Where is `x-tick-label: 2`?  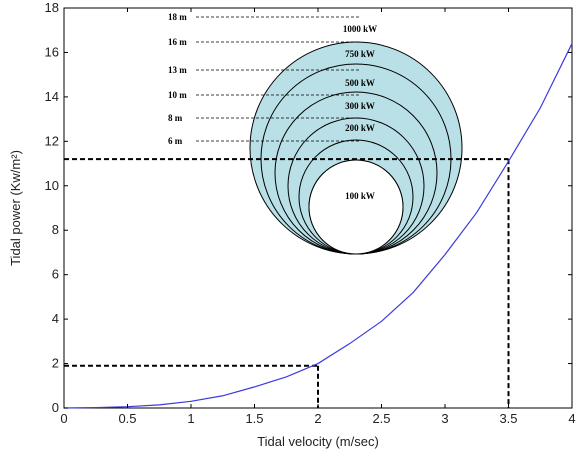
x-tick-label: 2 is located at coordinates (317, 418).